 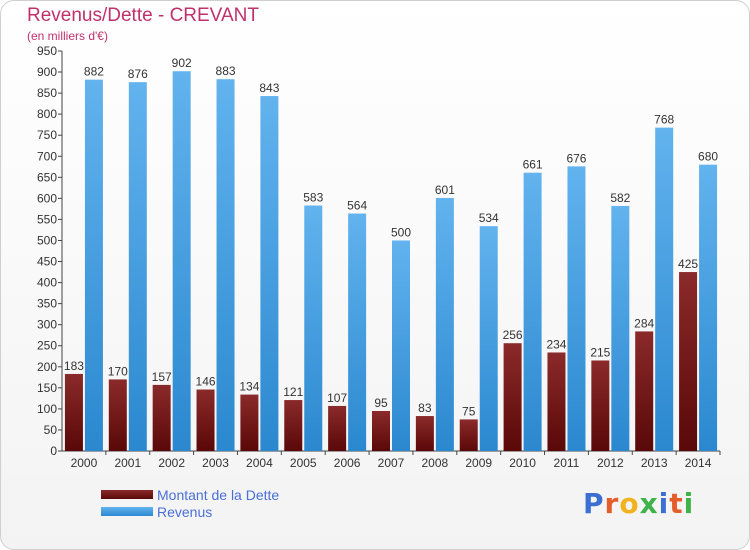 What do you see at coordinates (654, 463) in the screenshot?
I see `x-tick-label: 2013` at bounding box center [654, 463].